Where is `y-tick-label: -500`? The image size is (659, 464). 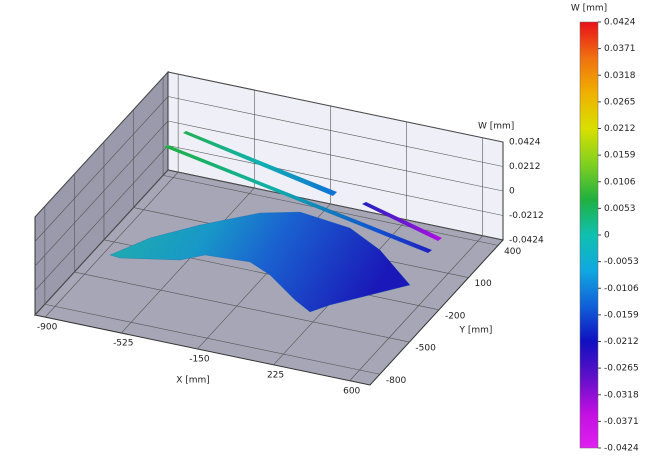
y-tick-label: -500 is located at coordinates (425, 349).